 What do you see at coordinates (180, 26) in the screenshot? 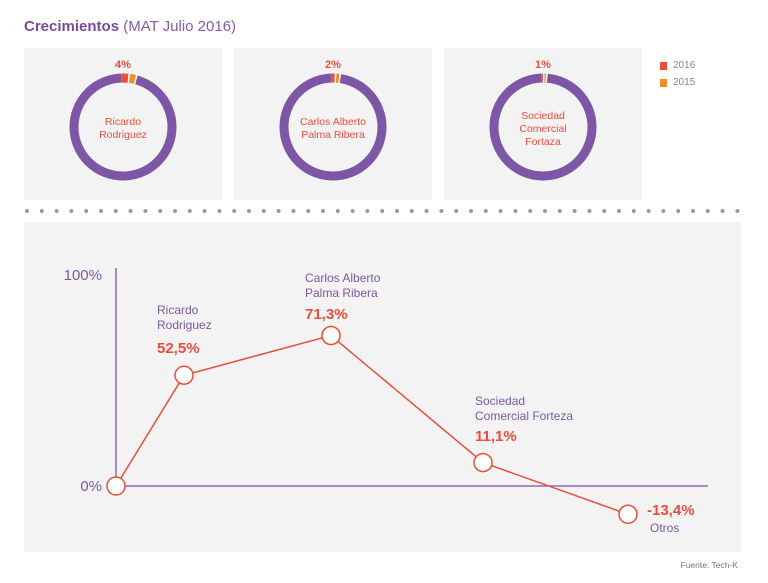
I see `title-period: (MAT Julio 2016)` at bounding box center [180, 26].